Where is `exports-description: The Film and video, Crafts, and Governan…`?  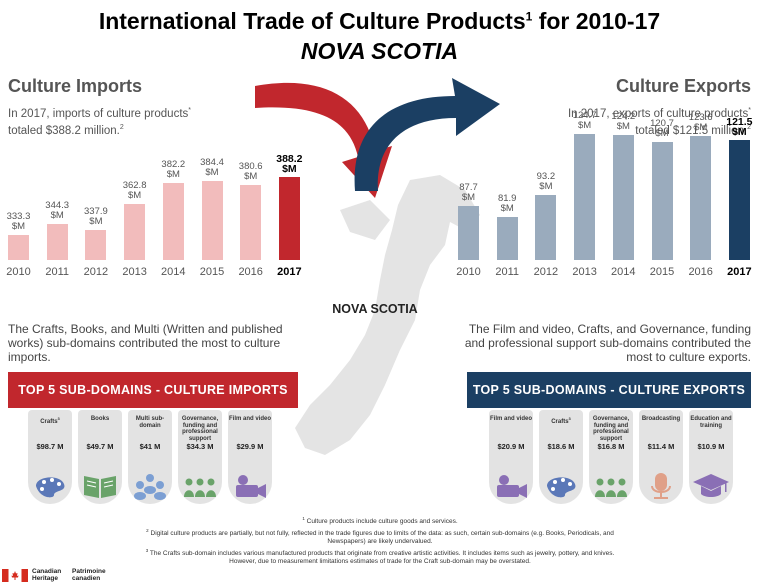
exports-description: The Film and video, Crafts, and Governan… is located at coordinates (607, 343).